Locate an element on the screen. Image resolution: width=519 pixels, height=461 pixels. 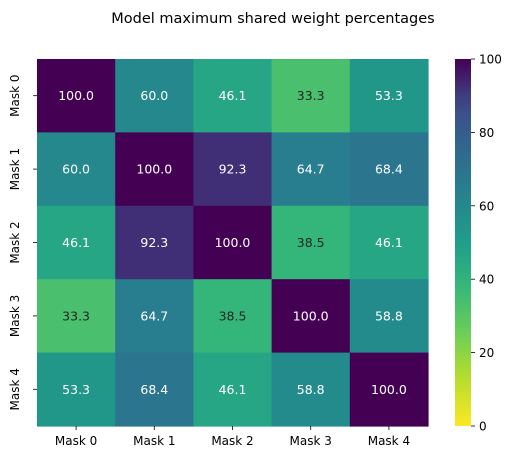
colorbar-ticks: 0 20 40 60 80 100 is located at coordinates (486, 243).